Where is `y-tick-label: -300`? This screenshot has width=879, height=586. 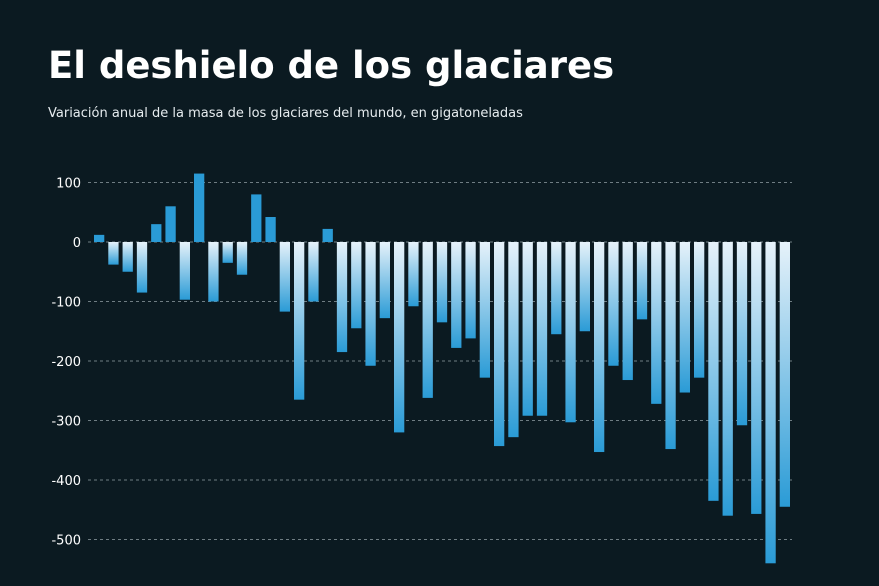
y-tick-label: -300 is located at coordinates (66, 422).